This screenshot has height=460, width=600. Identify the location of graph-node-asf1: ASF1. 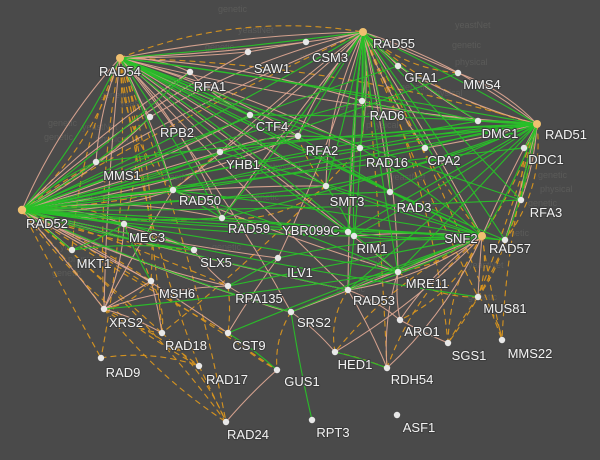
(397, 415).